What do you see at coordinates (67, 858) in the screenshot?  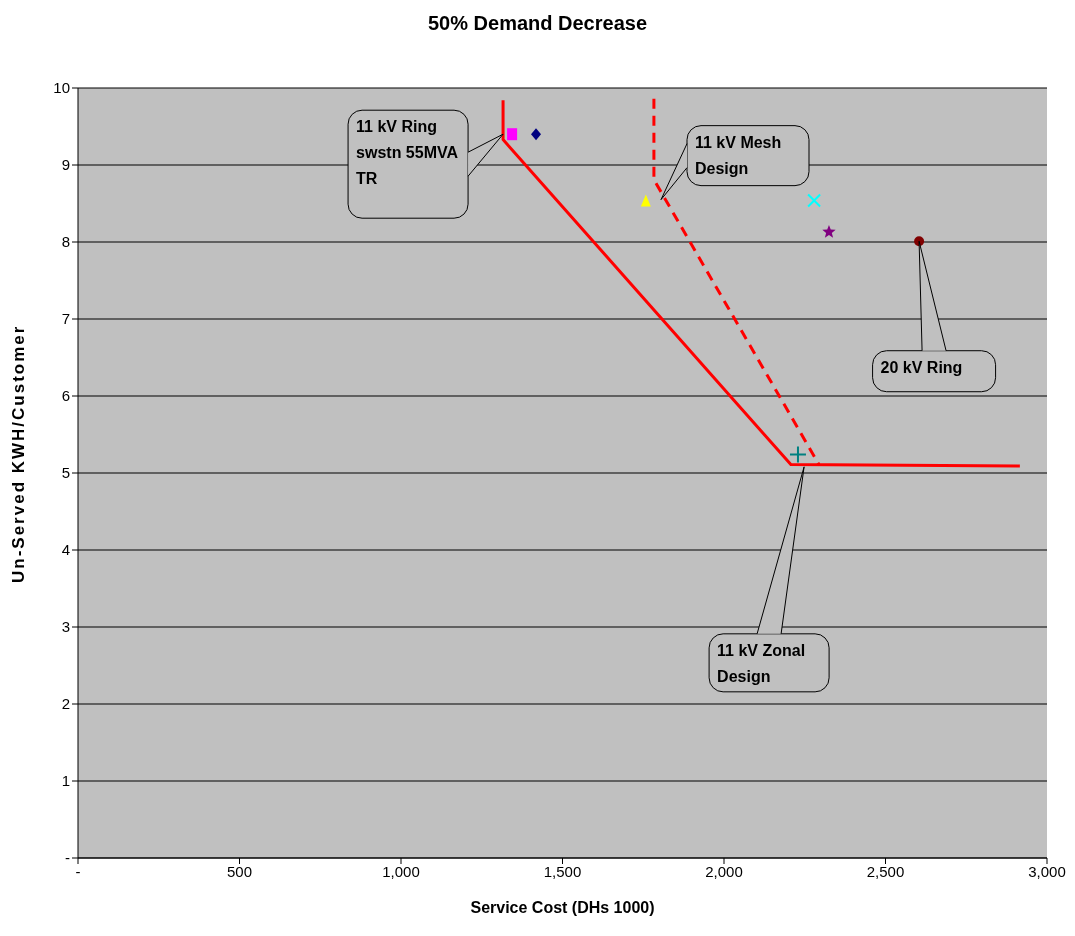 I see `y-tick-label: -` at bounding box center [67, 858].